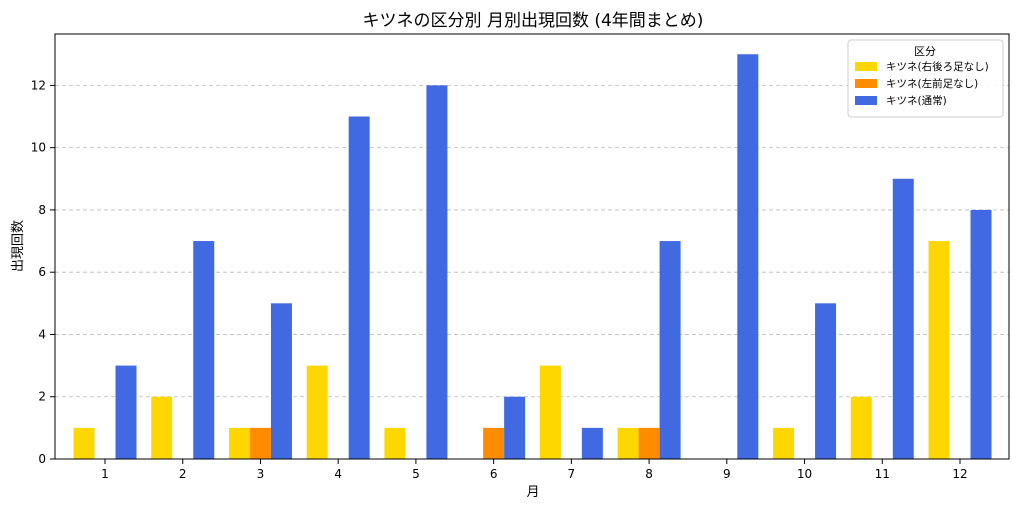 This screenshot has width=1024, height=512. I want to click on y-tick-label: 8, so click(42, 210).